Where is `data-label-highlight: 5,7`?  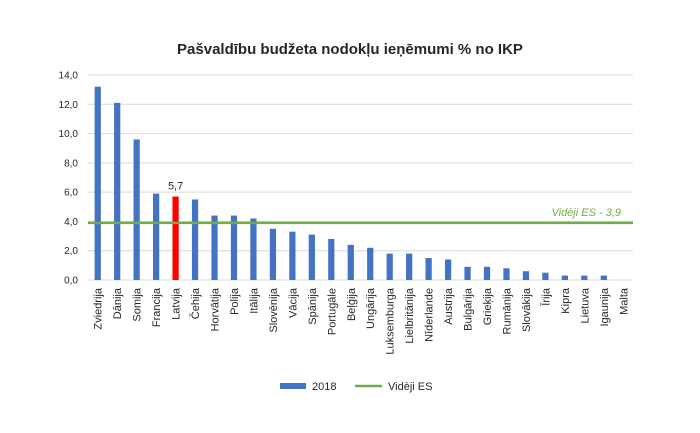 data-label-highlight: 5,7 is located at coordinates (175, 187).